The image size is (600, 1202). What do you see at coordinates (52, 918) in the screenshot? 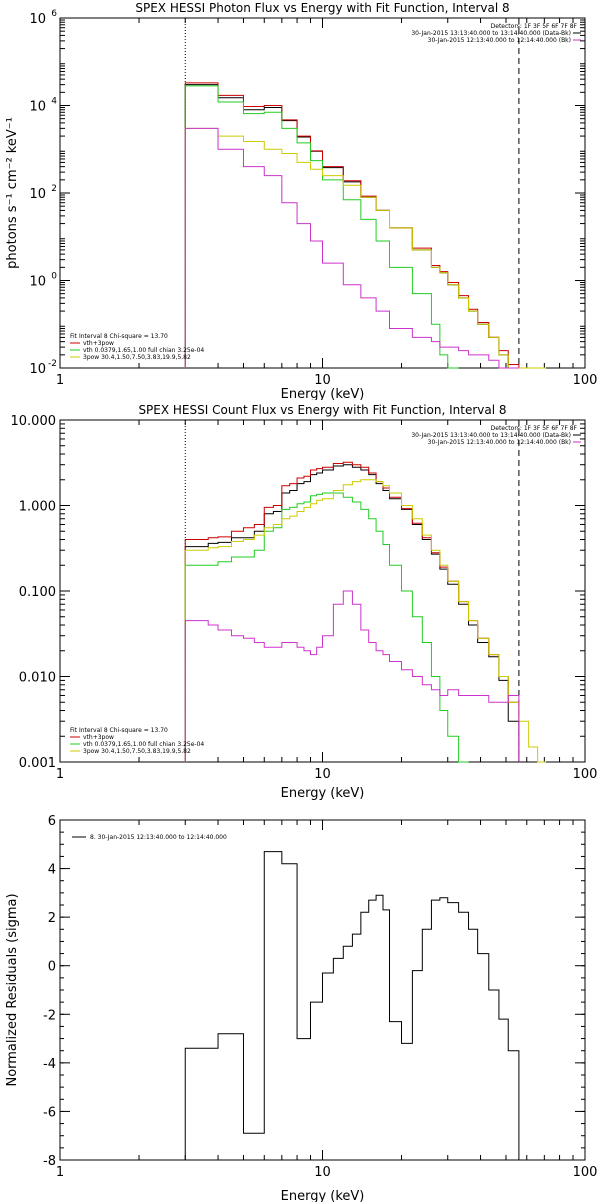
I see `y-tick-label: 2` at bounding box center [52, 918].